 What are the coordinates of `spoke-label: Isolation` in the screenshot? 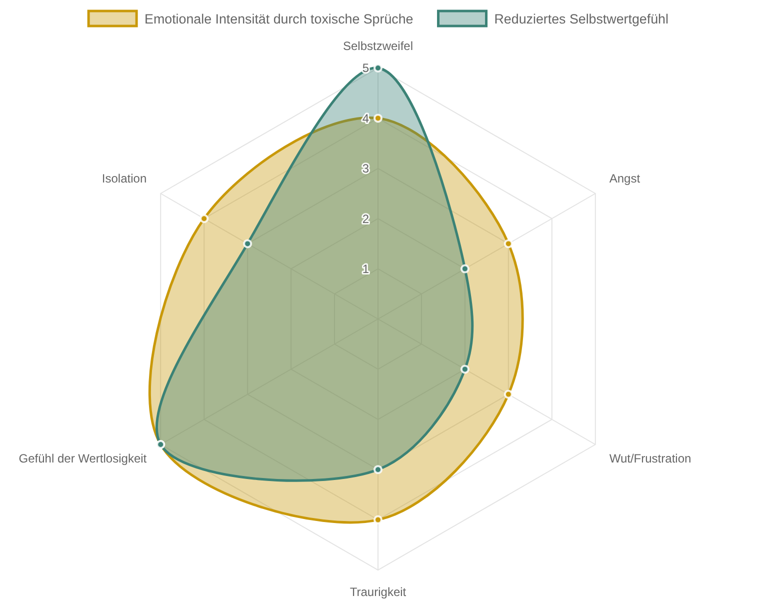 It's located at (124, 179).